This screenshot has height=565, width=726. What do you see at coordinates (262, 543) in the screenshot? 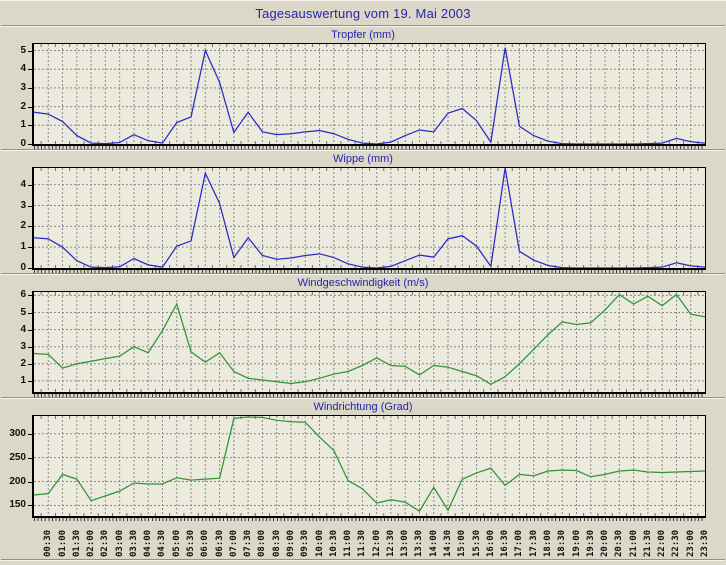
I see `x-tick-label: 08:00` at bounding box center [262, 543].